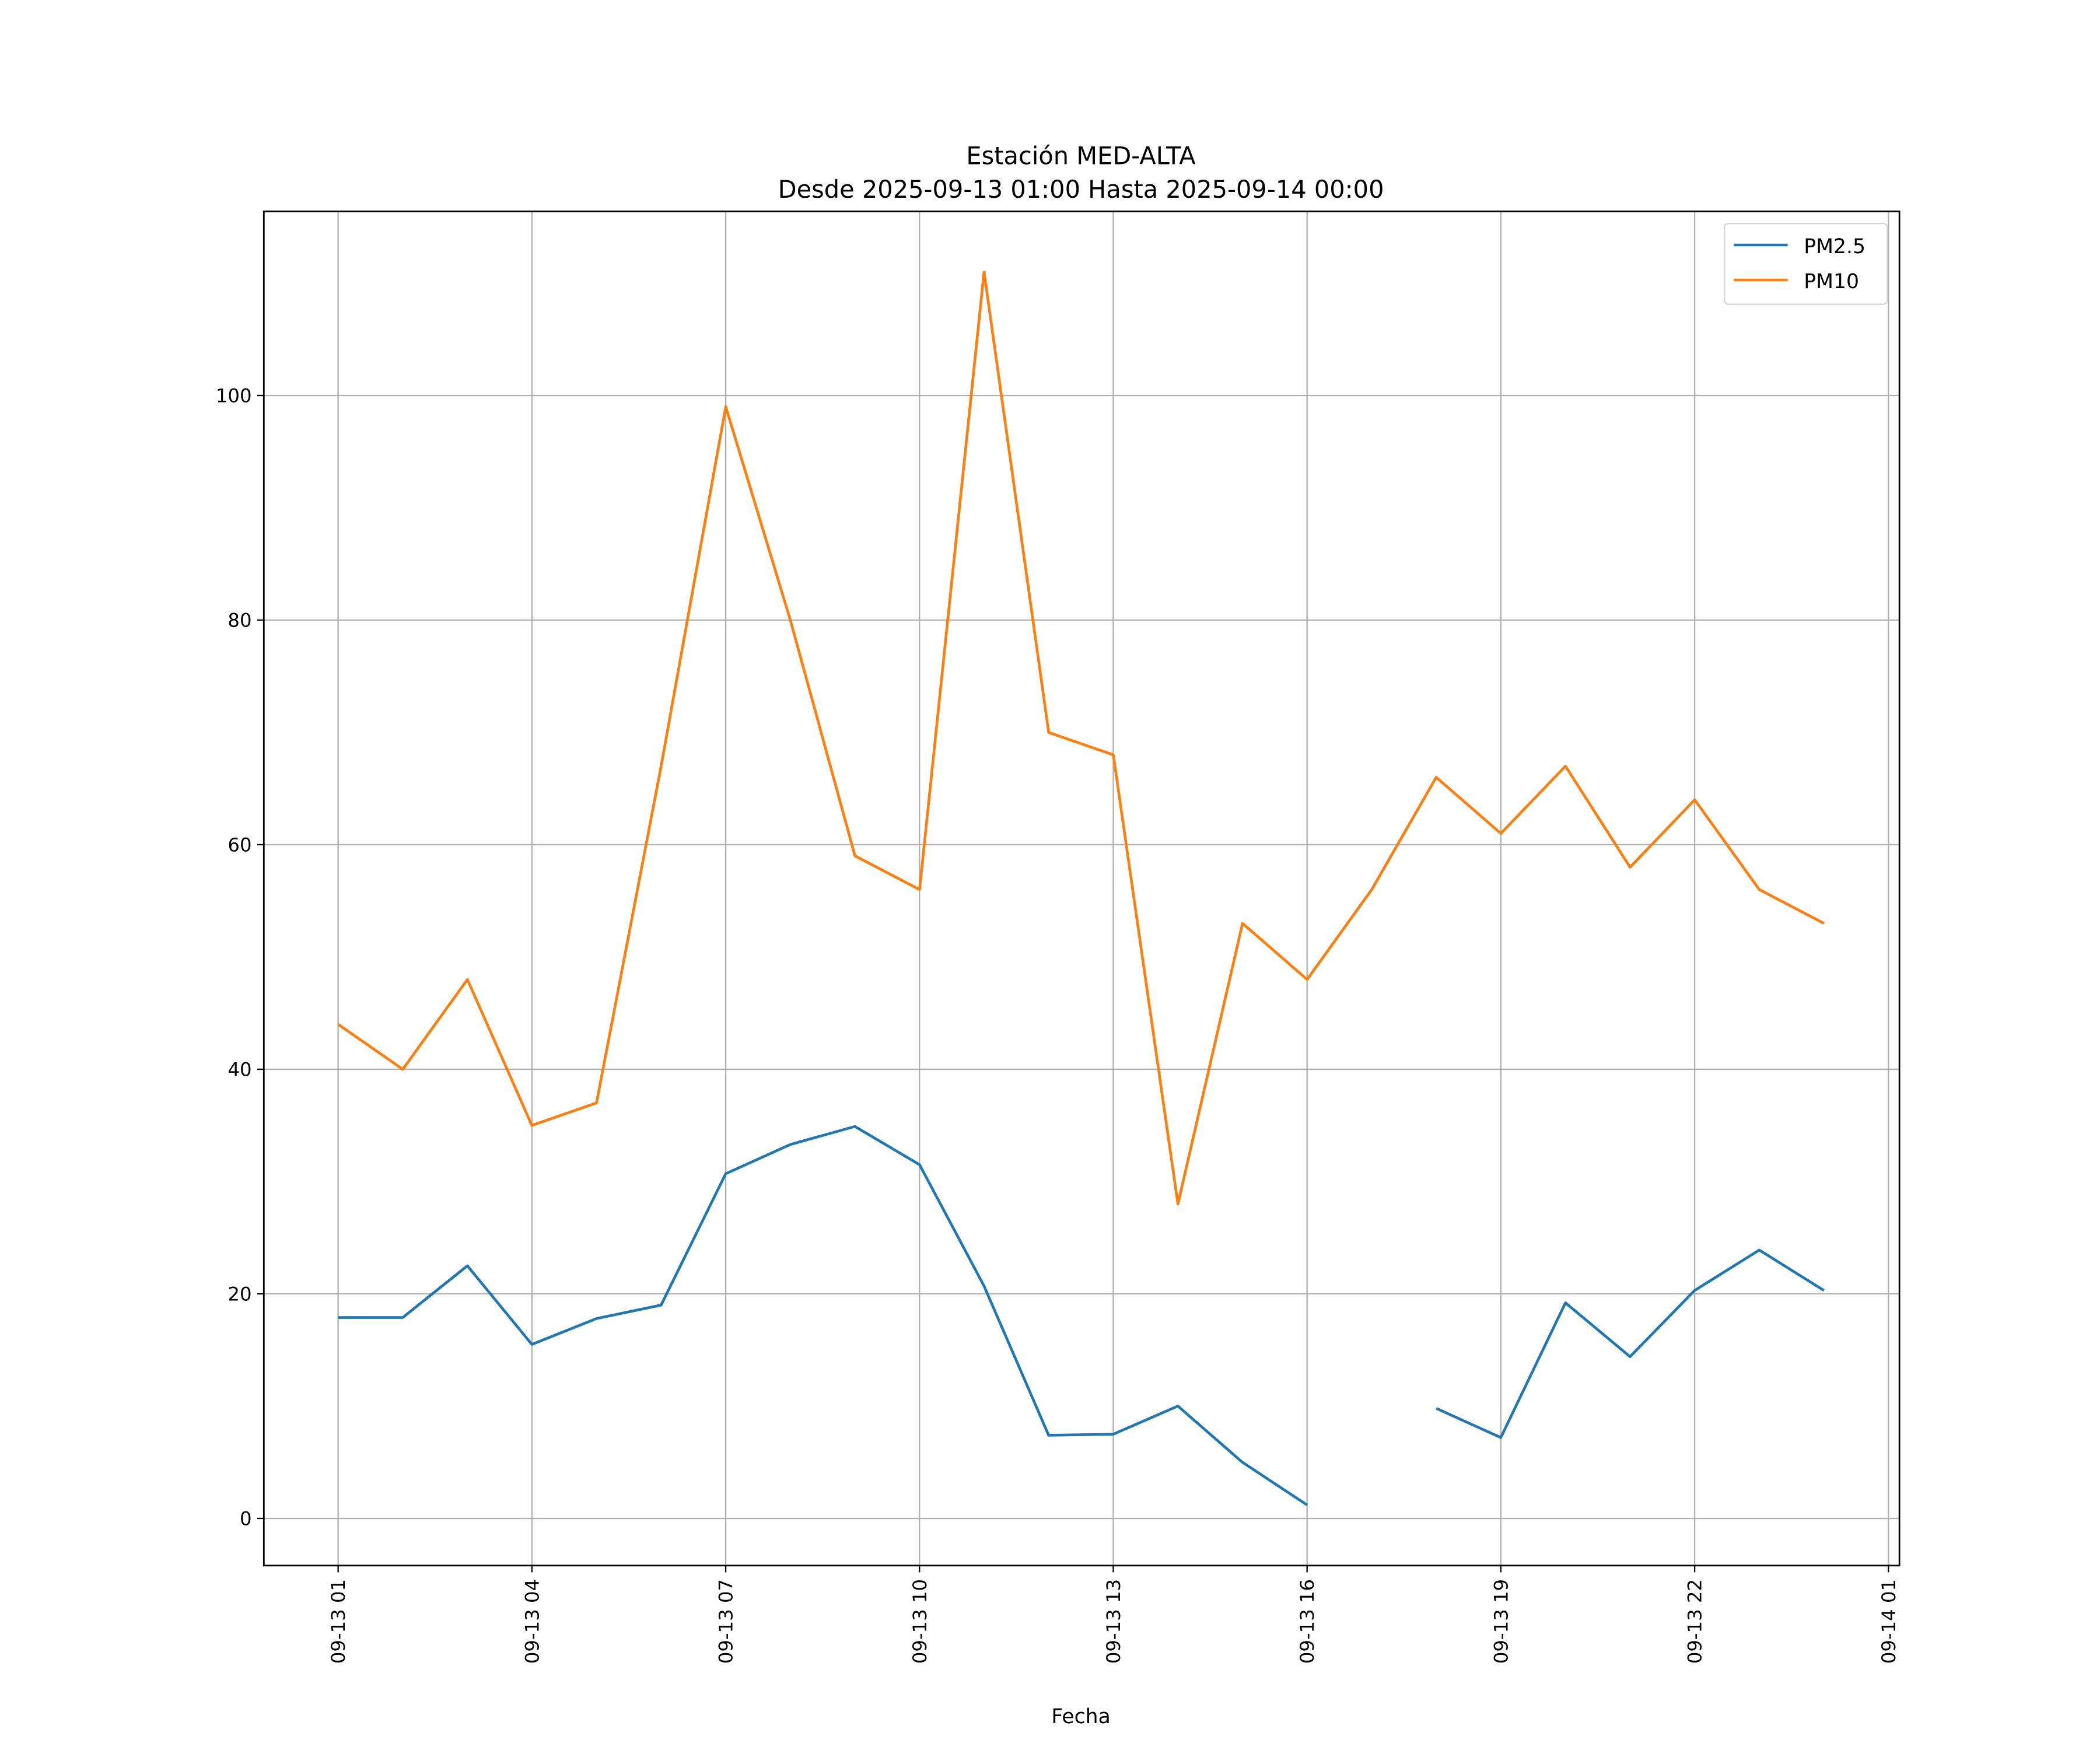  Describe the element at coordinates (246, 1519) in the screenshot. I see `y-tick-label: 0` at that location.